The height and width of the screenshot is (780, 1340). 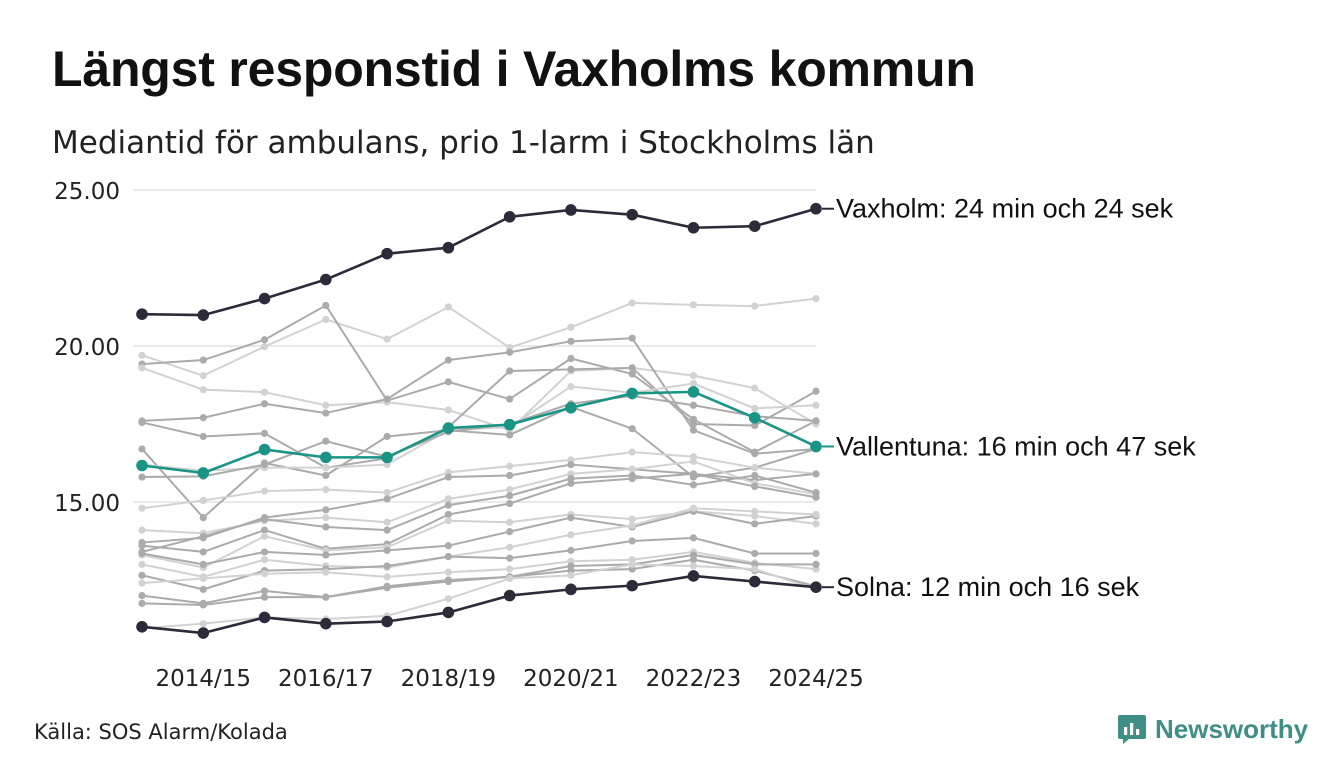 I want to click on highlight-series-solna, so click(x=479, y=604).